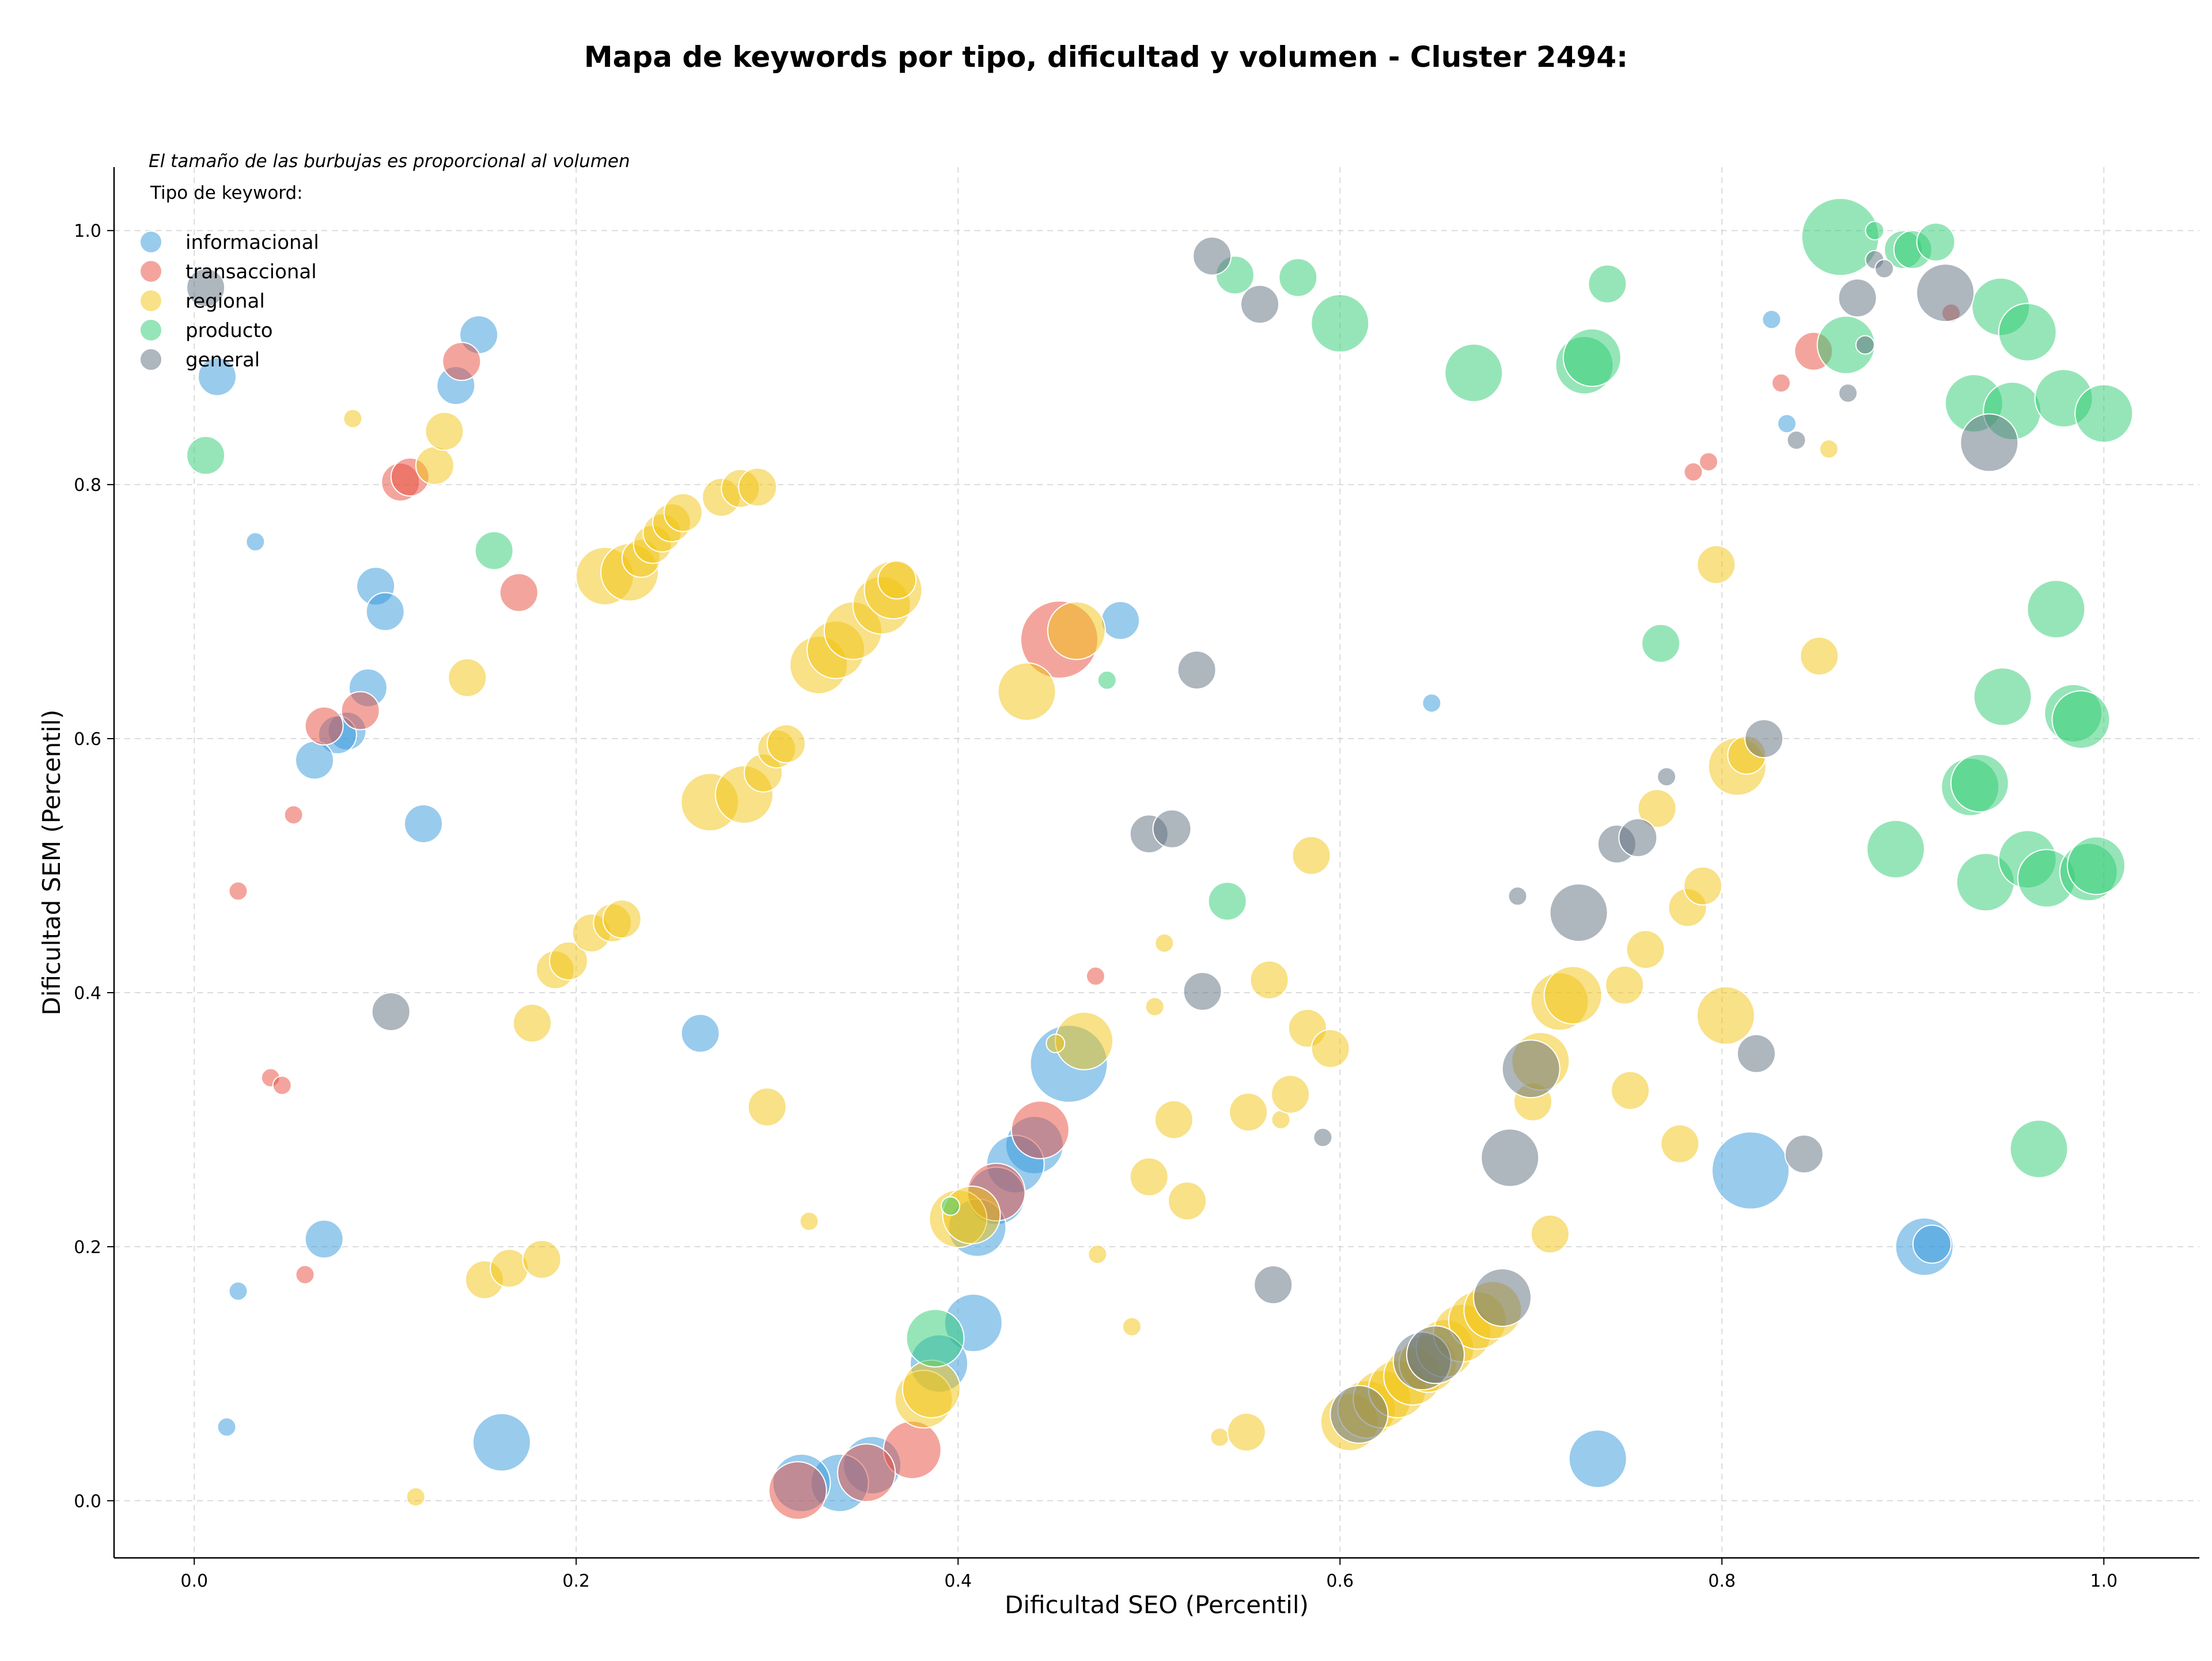 This screenshot has width=2212, height=1661. Describe the element at coordinates (150, 300) in the screenshot. I see `legend-marker-regional` at that location.